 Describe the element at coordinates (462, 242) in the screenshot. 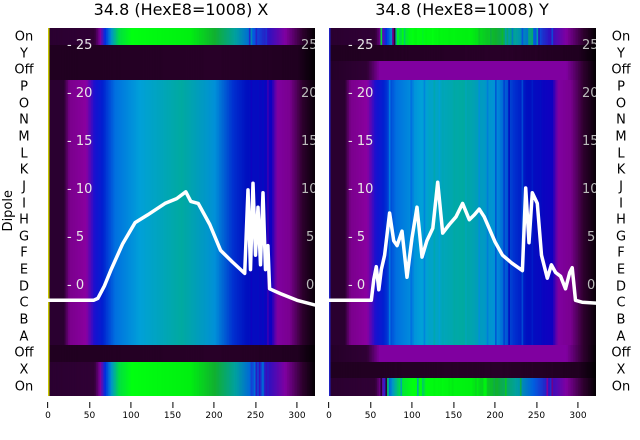

I see `overlay-line` at that location.